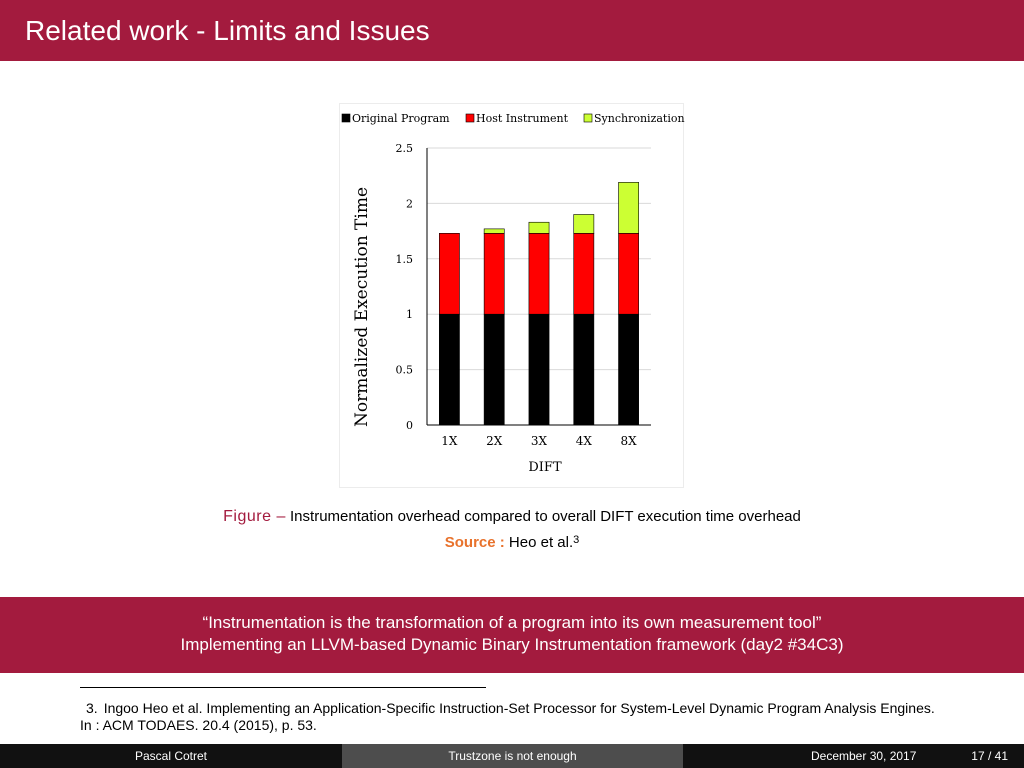 The image size is (1024, 768). Describe the element at coordinates (576, 540) in the screenshot. I see `source-footnote-ref: 3` at that location.